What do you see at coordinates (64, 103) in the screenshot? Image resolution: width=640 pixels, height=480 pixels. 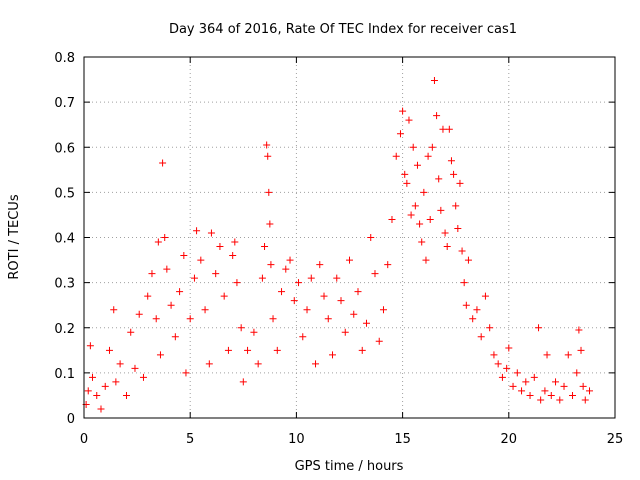 I see `y-tick-label: 0.7` at bounding box center [64, 103].